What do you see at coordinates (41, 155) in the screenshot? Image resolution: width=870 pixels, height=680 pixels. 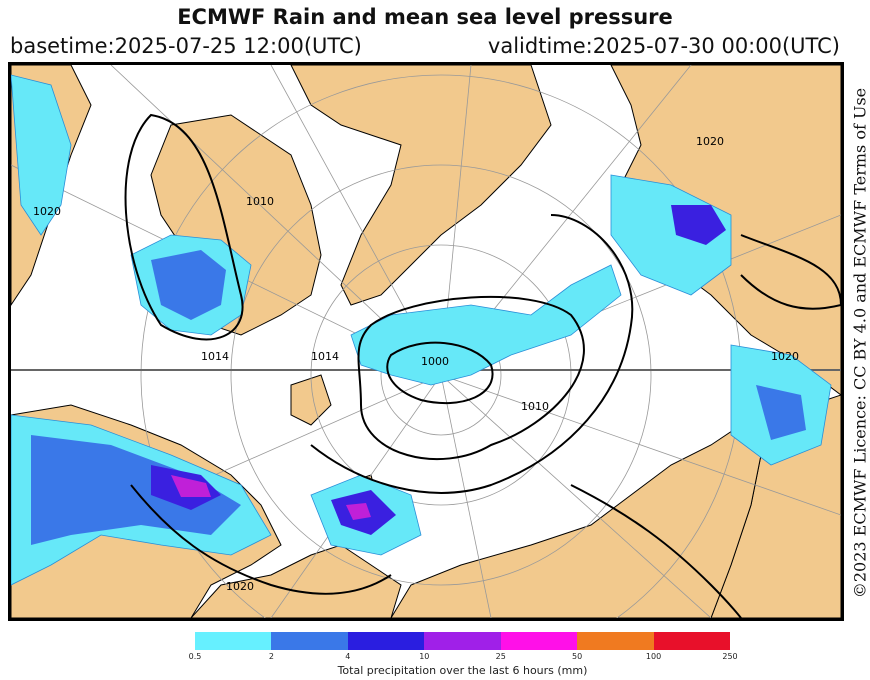 I see `rain-area-west` at bounding box center [41, 155].